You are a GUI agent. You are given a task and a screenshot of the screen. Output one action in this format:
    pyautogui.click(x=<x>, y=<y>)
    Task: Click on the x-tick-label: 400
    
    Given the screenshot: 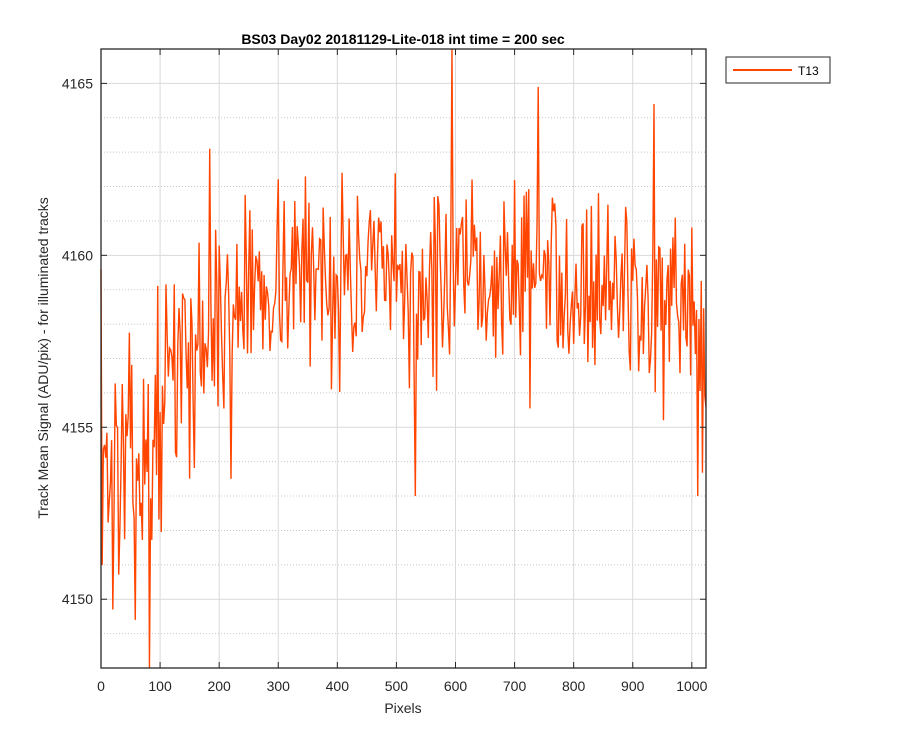 What is the action you would take?
    pyautogui.click(x=338, y=686)
    